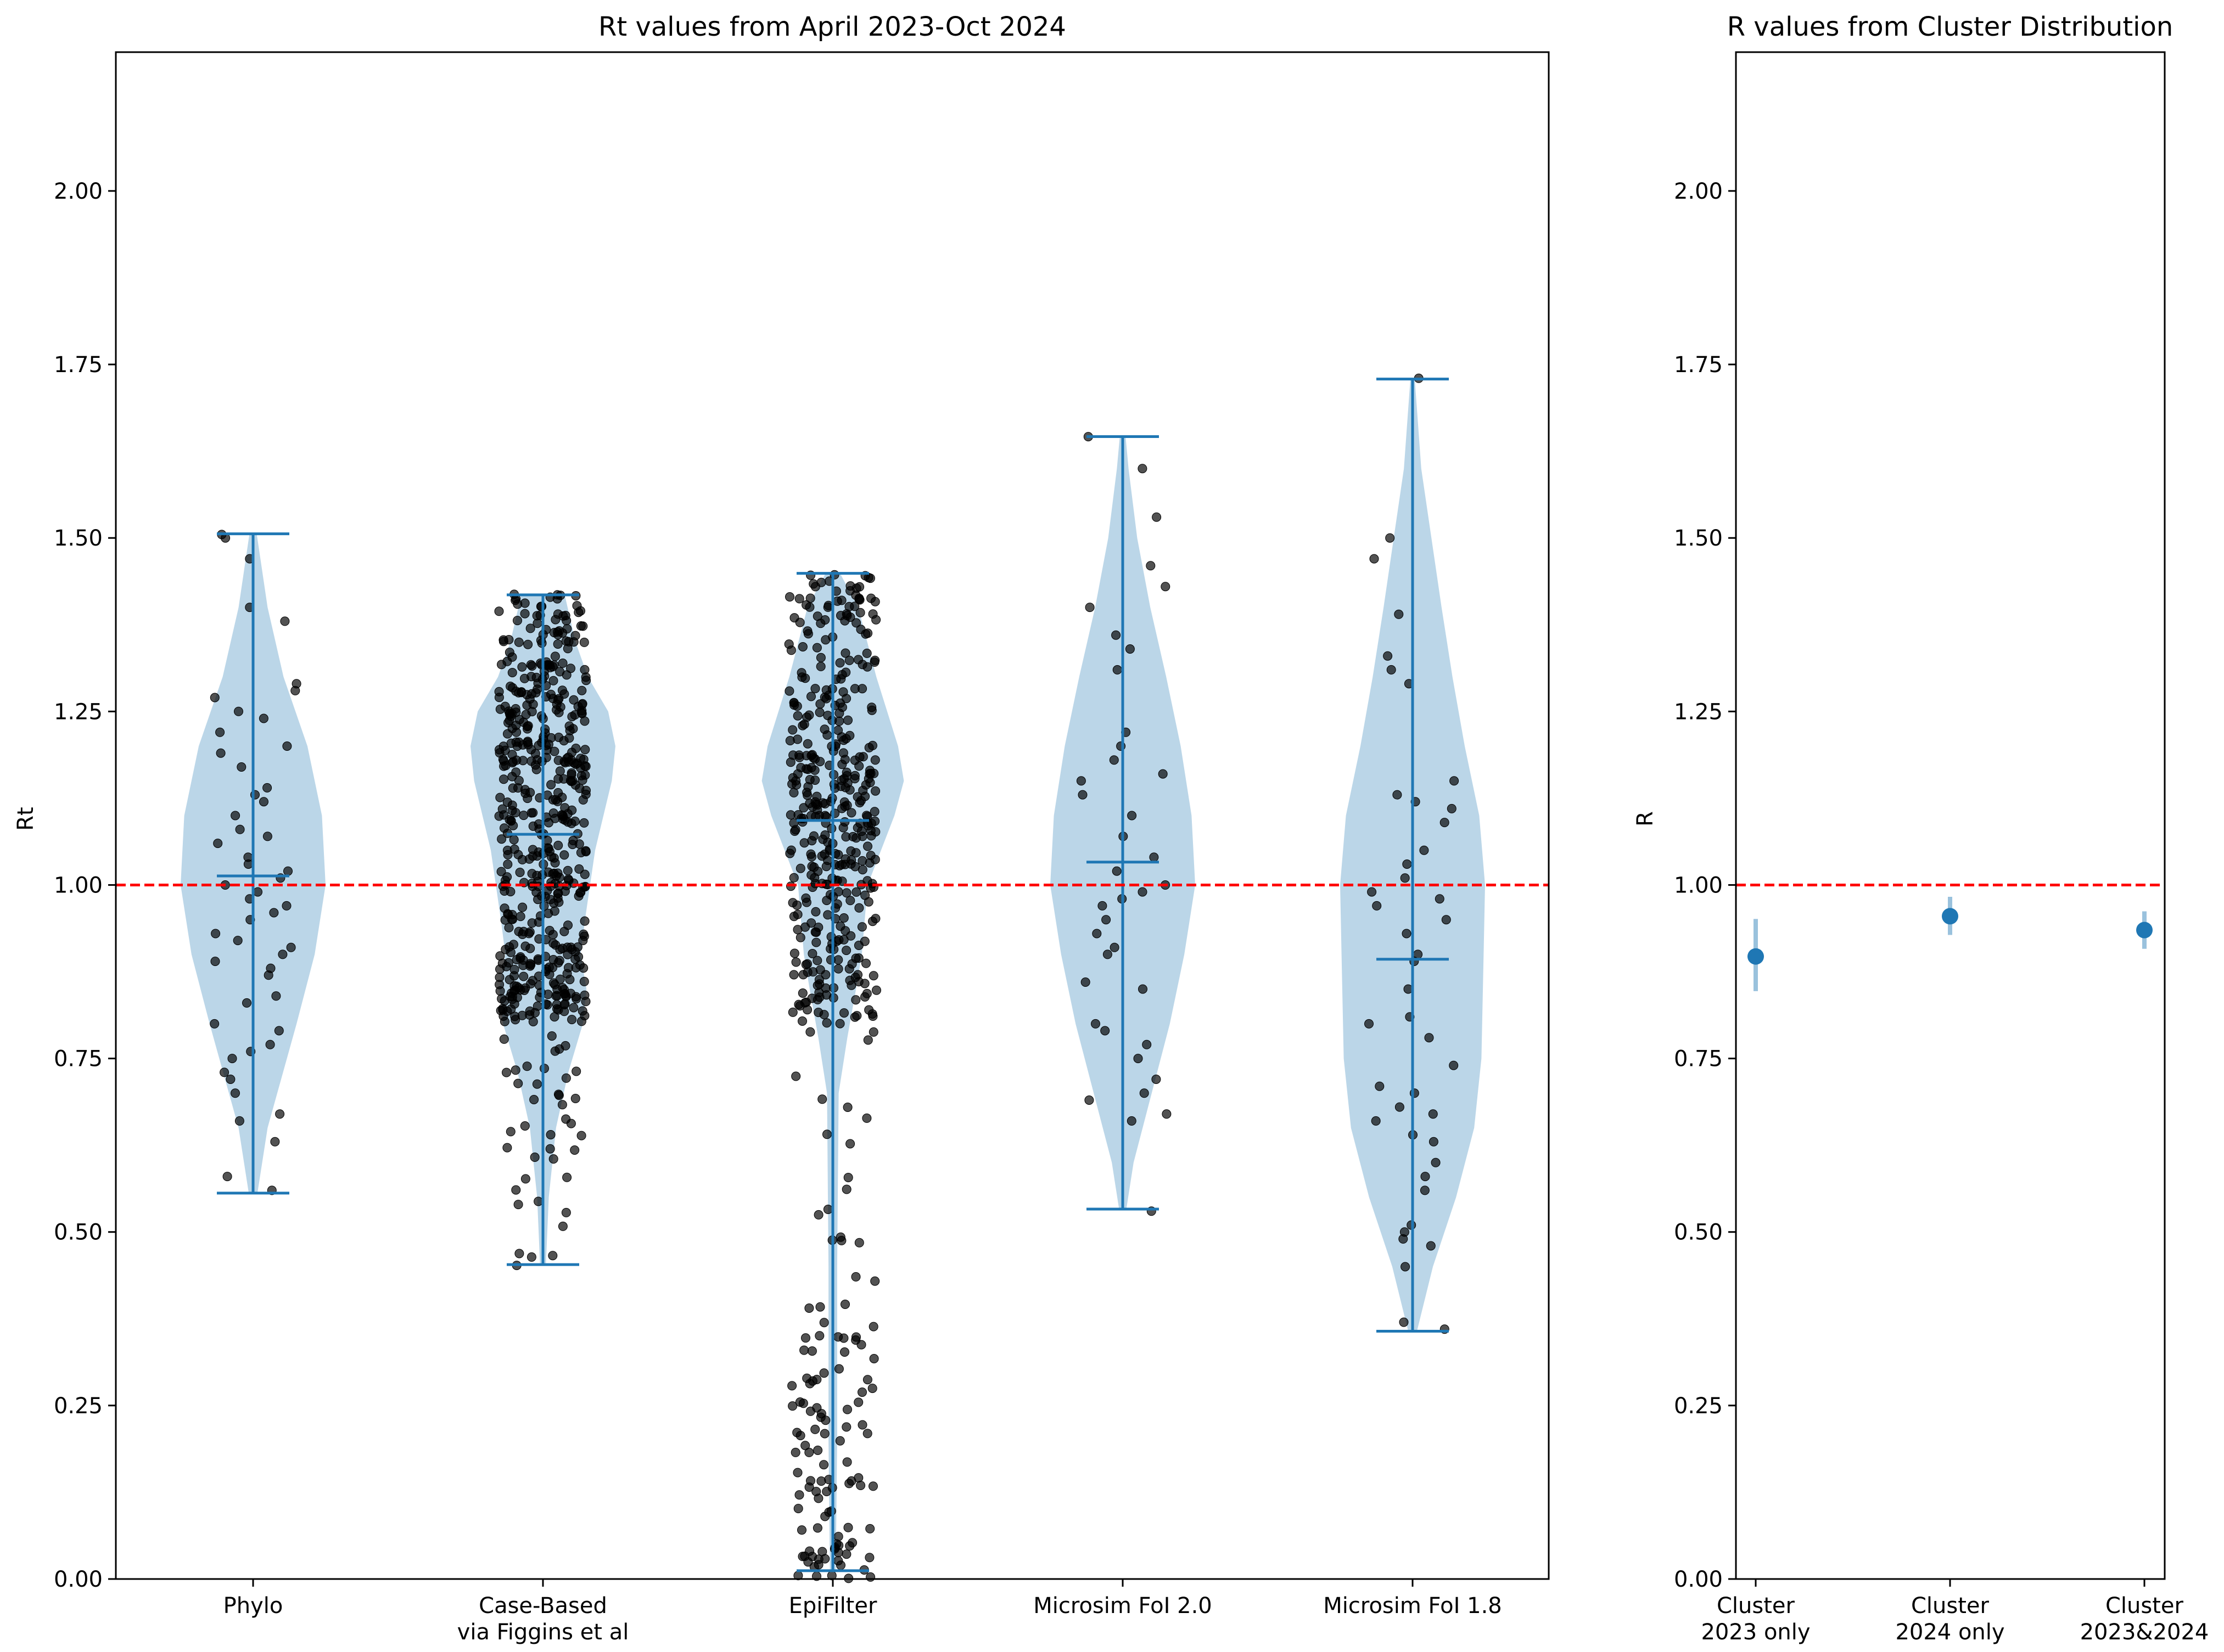 This screenshot has height=1652, width=2224. What do you see at coordinates (78, 1406) in the screenshot?
I see `y-tick-label: 0.25` at bounding box center [78, 1406].